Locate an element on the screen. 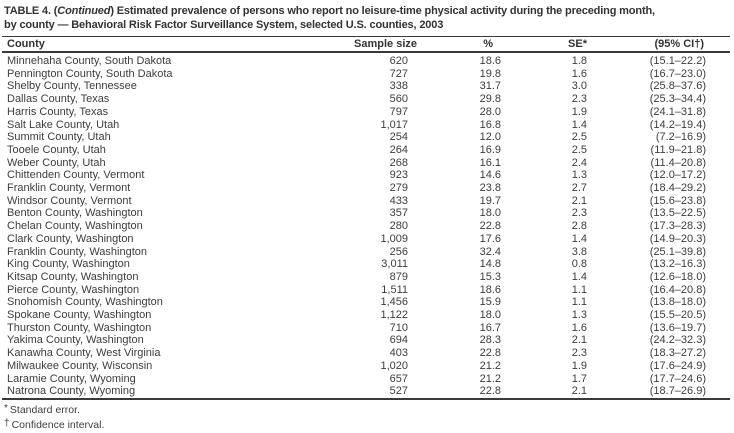 Image resolution: width=734 pixels, height=433 pixels. footnote-confidence-interval: † Confidence interval. is located at coordinates (369, 424).